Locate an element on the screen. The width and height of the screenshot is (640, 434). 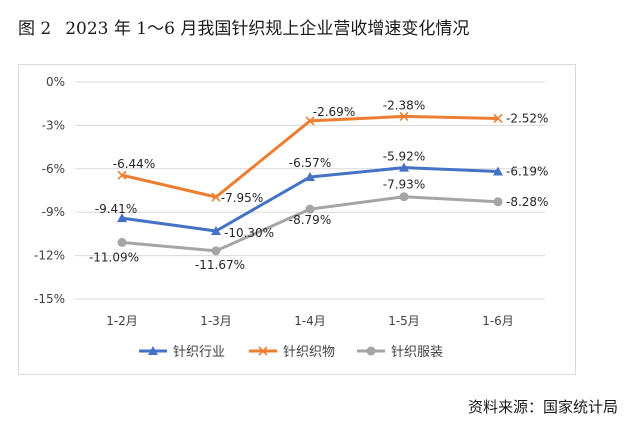
y-tick-label: -12% is located at coordinates (49, 256).